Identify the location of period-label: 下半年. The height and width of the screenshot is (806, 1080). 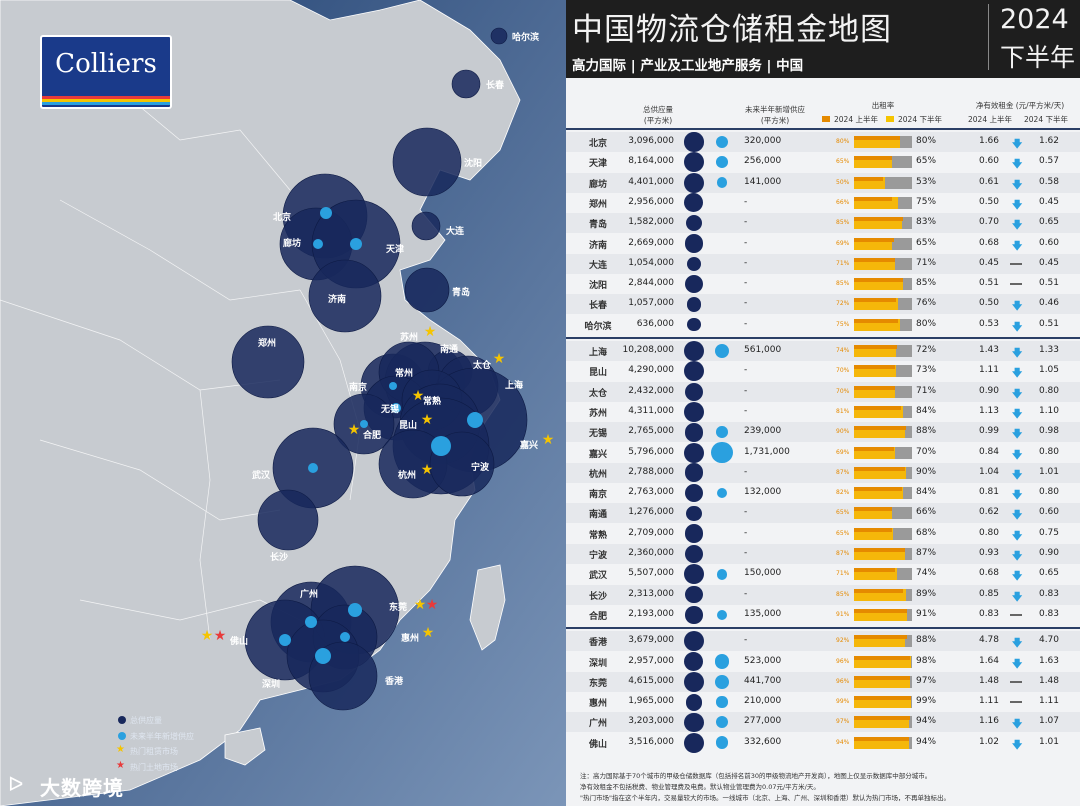
(1038, 57).